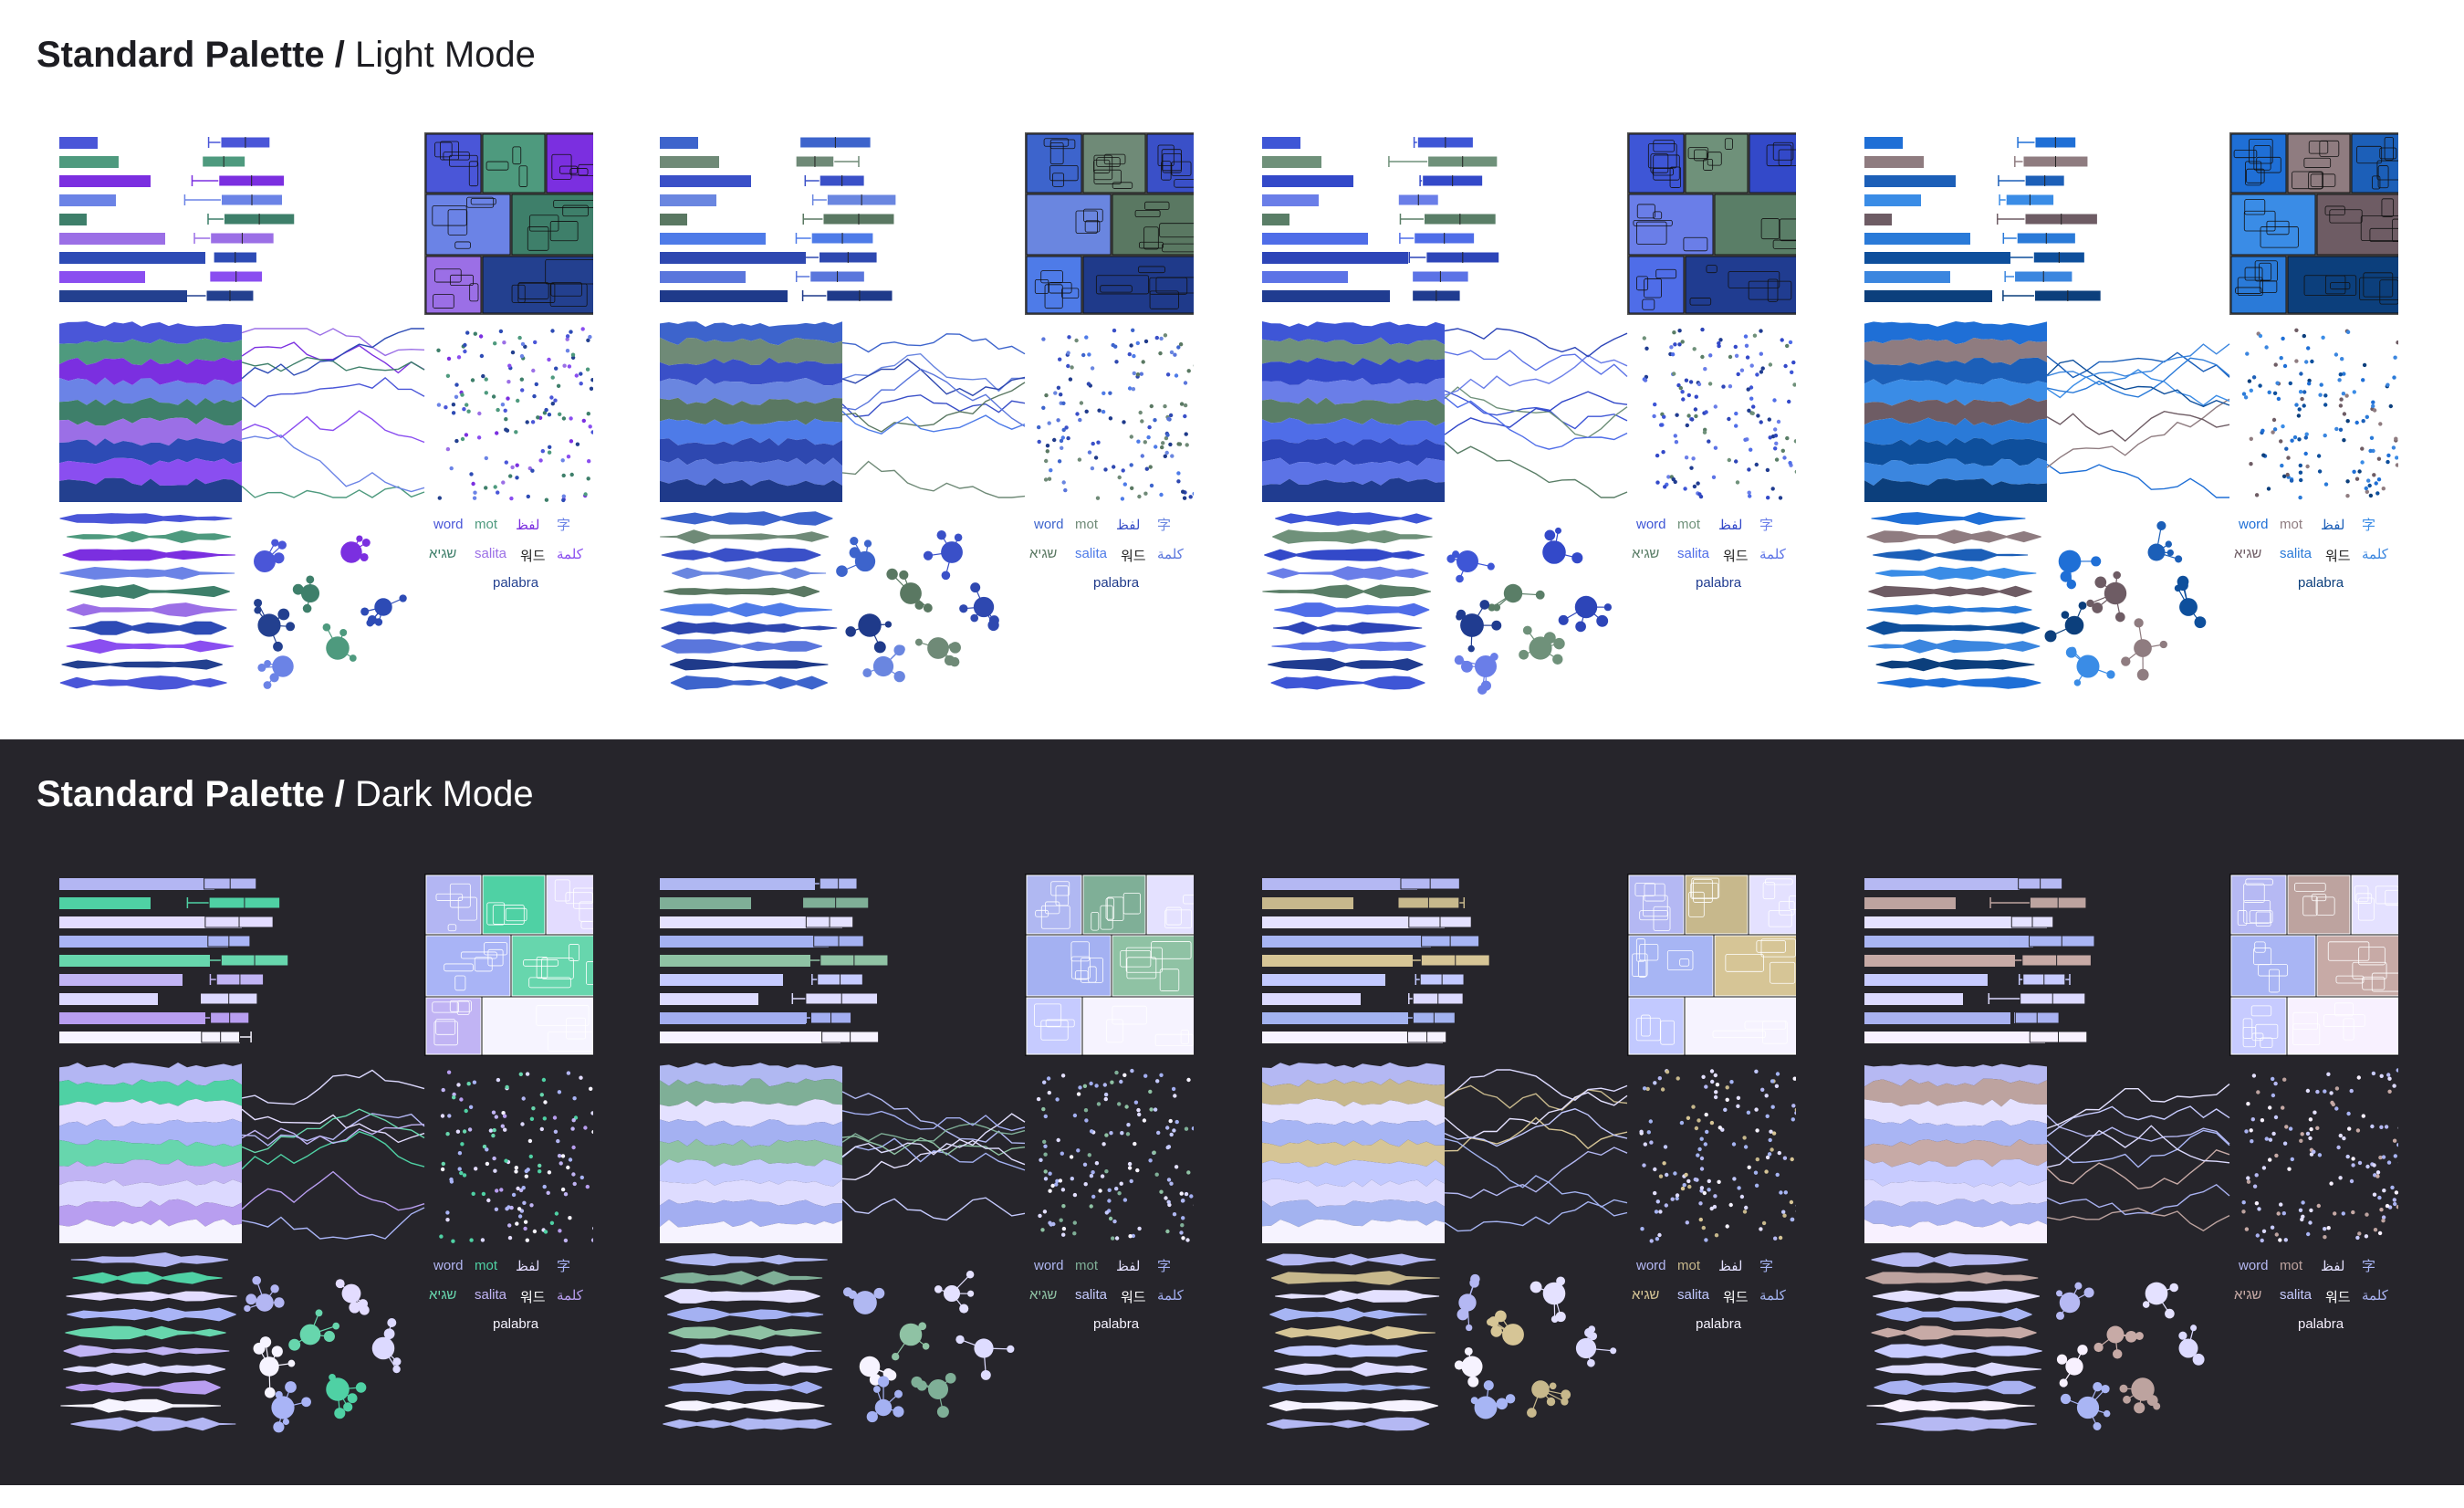 The image size is (2464, 1508). What do you see at coordinates (514, 414) in the screenshot?
I see `scatter-plot` at bounding box center [514, 414].